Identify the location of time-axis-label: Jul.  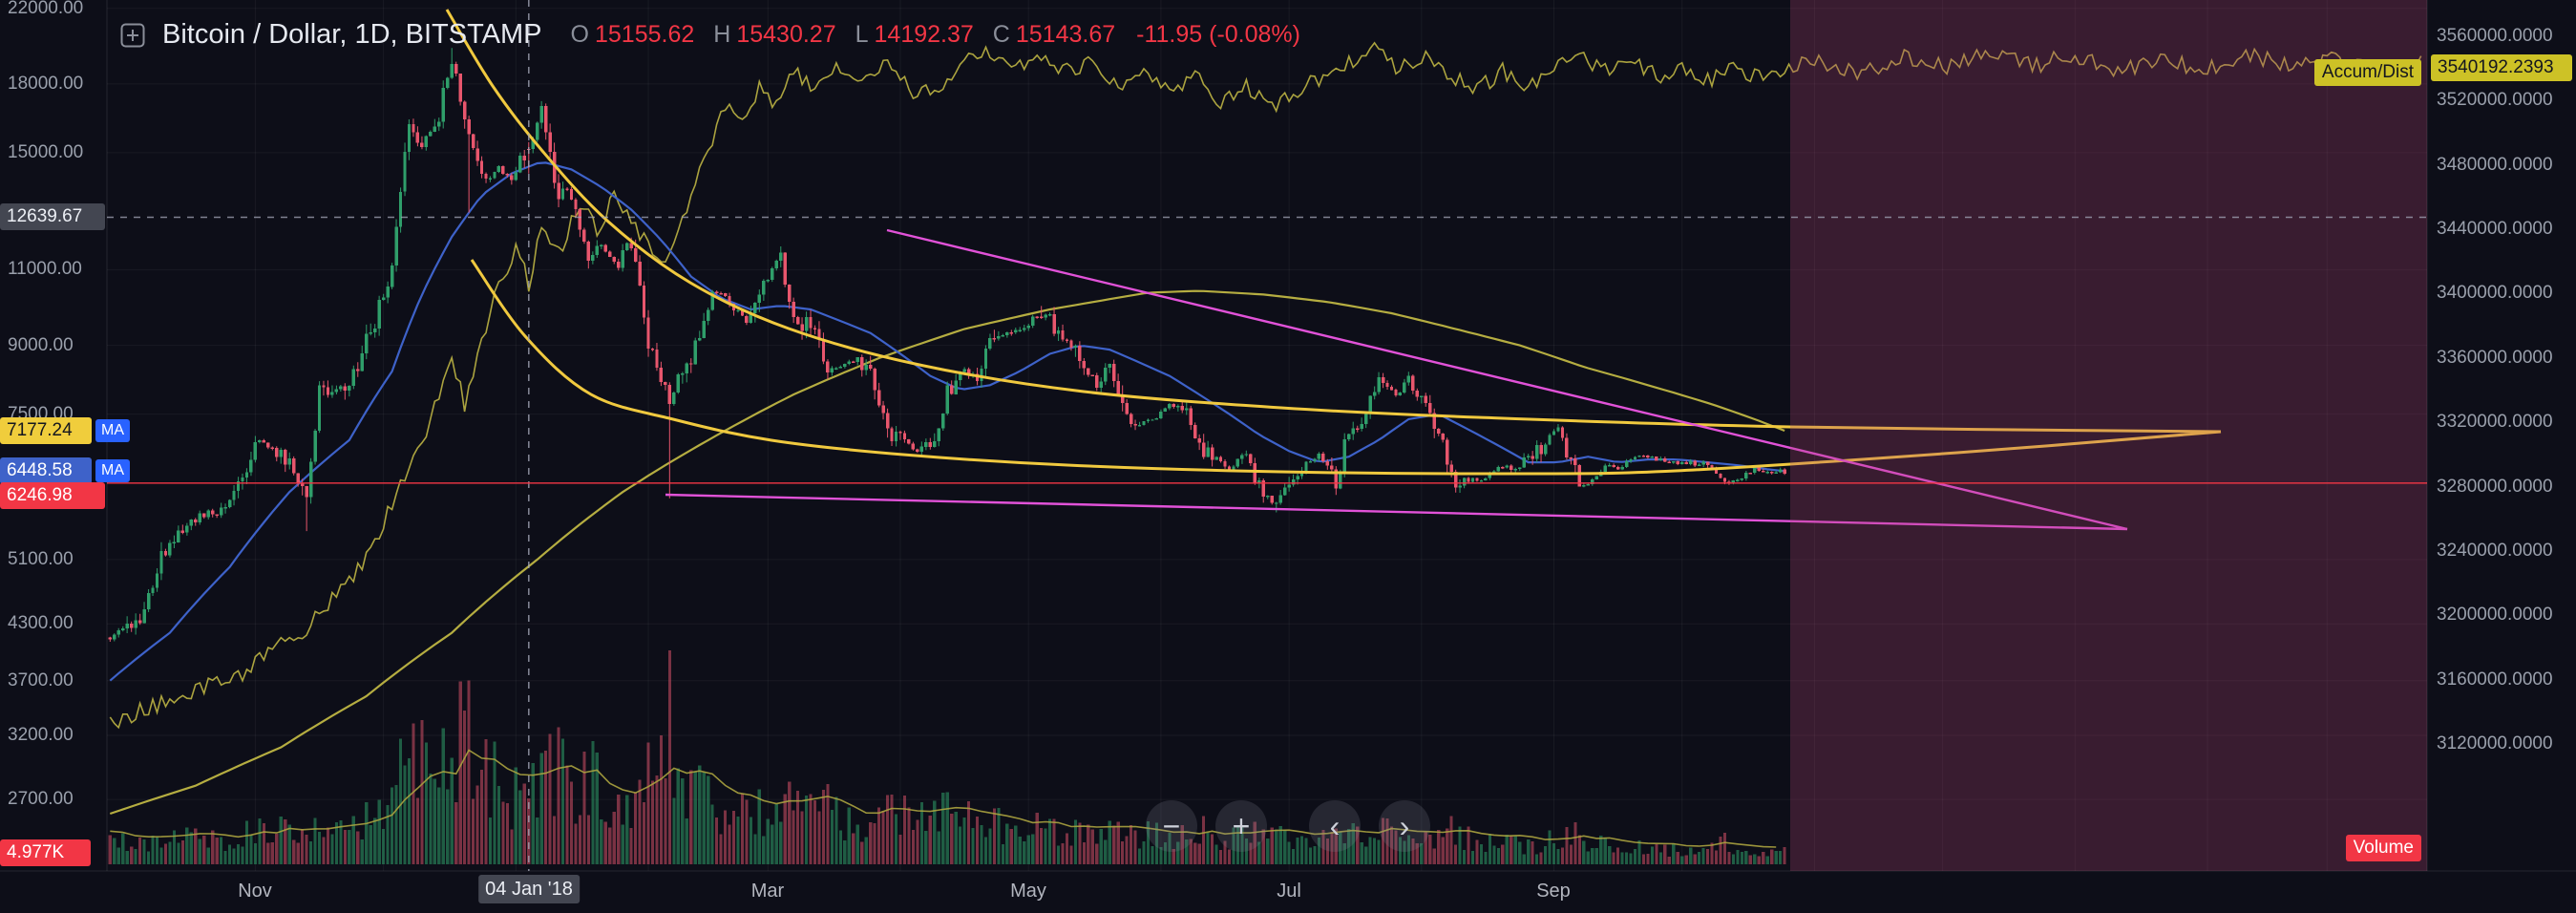
(1289, 891).